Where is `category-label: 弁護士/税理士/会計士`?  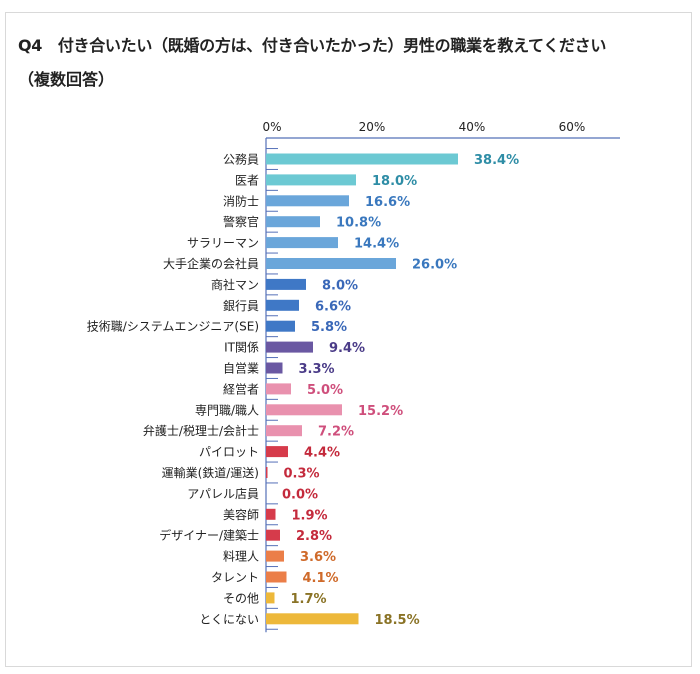 category-label: 弁護士/税理士/会計士 is located at coordinates (201, 430).